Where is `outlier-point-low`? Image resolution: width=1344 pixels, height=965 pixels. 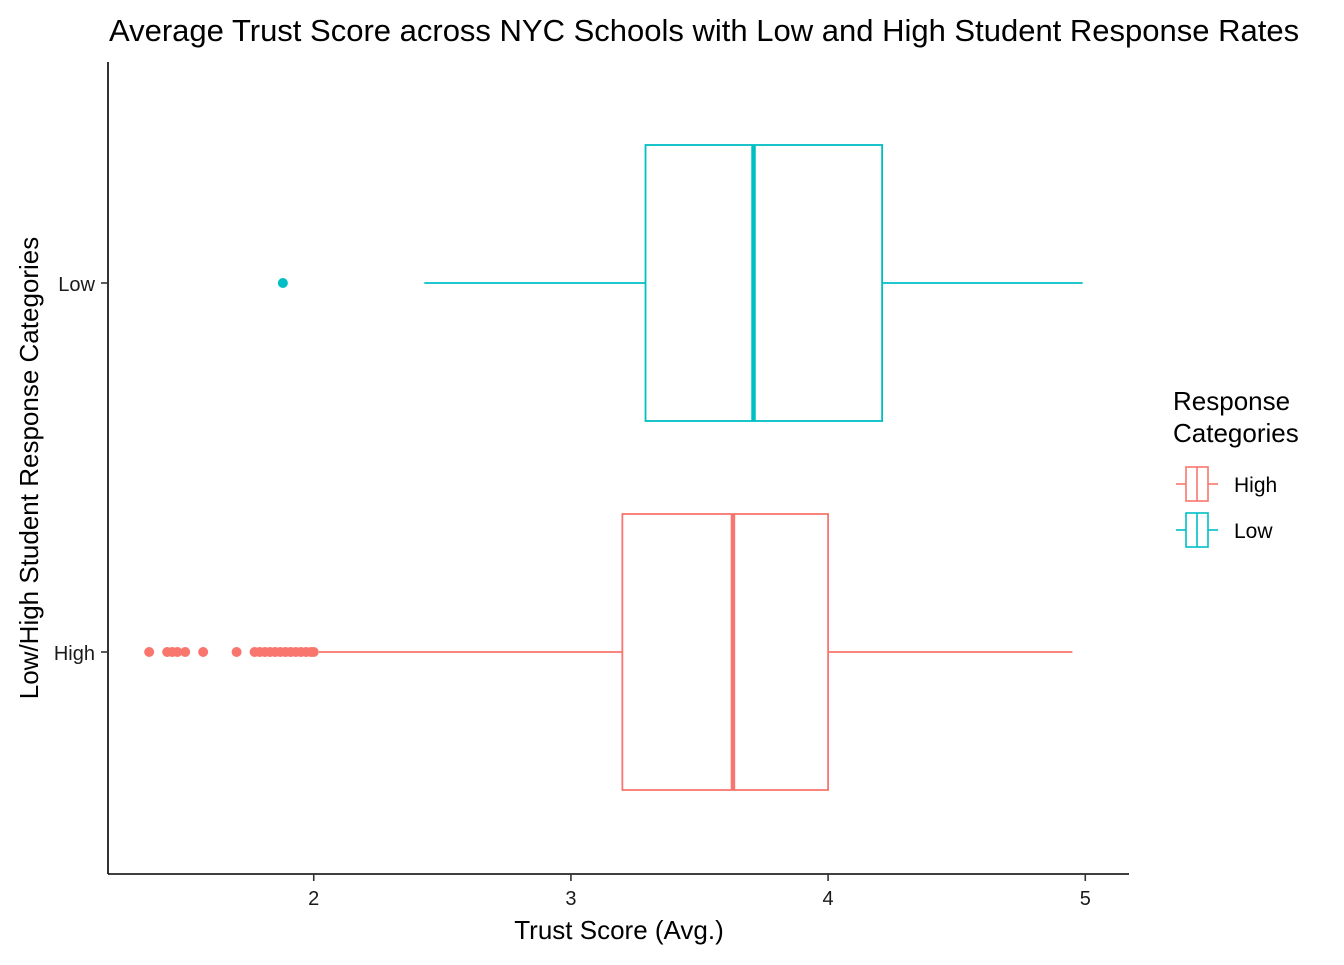 outlier-point-low is located at coordinates (282, 283).